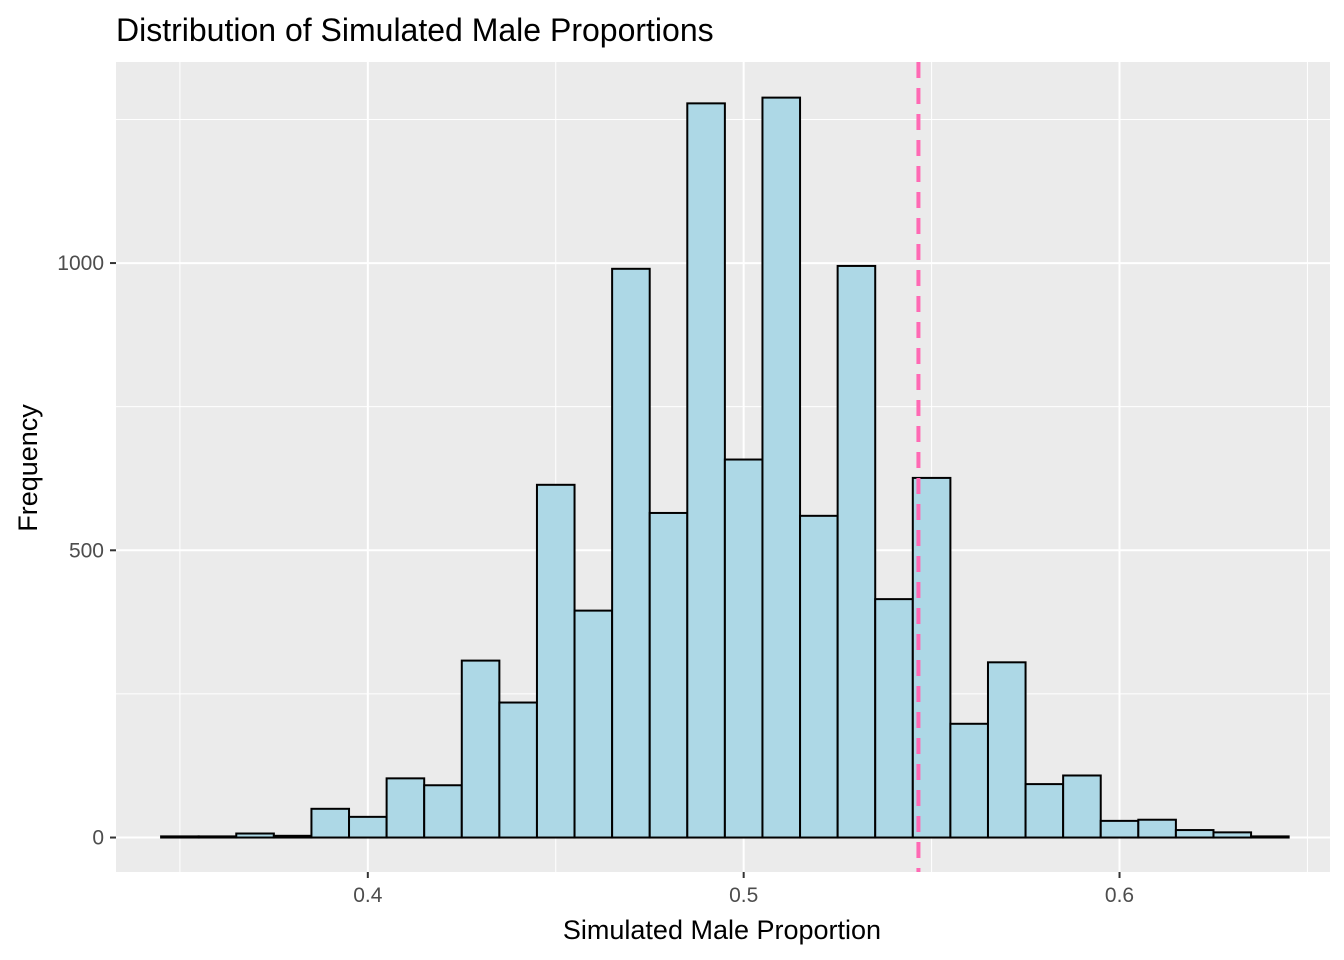  What do you see at coordinates (743, 895) in the screenshot?
I see `x-tick-label: 0.5` at bounding box center [743, 895].